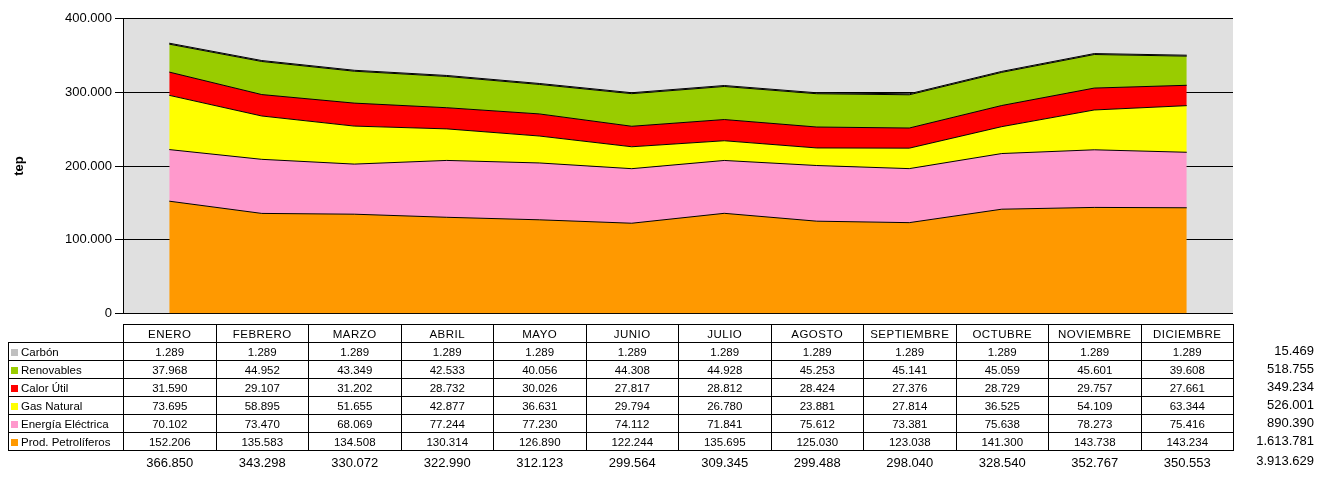 This screenshot has width=1322, height=481. What do you see at coordinates (1002, 369) in the screenshot?
I see `data-label: 45.059` at bounding box center [1002, 369].